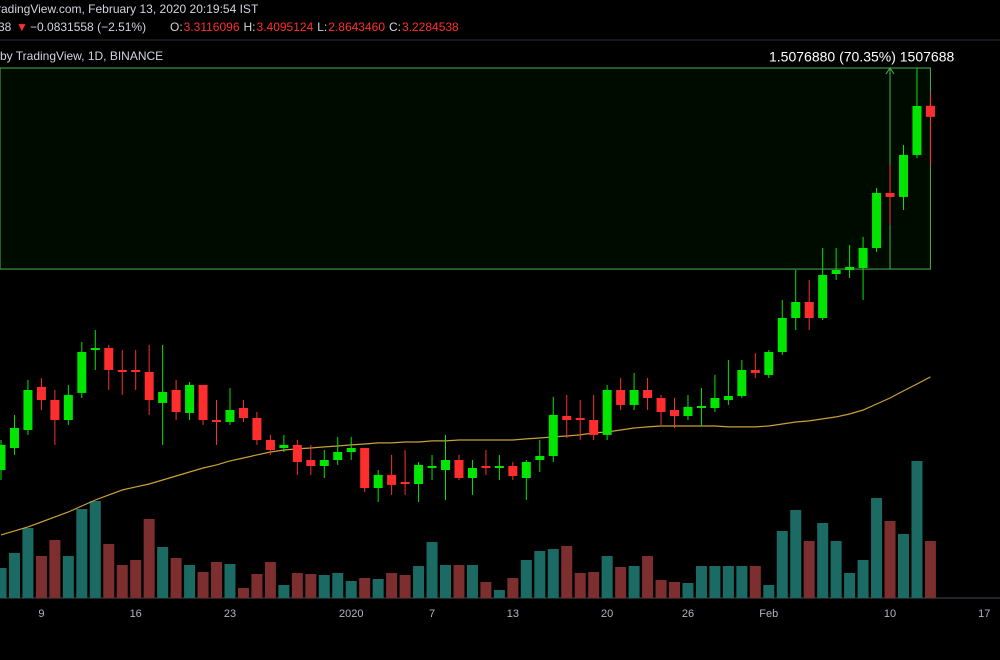  I want to click on ohlc-label: C:, so click(395, 27).